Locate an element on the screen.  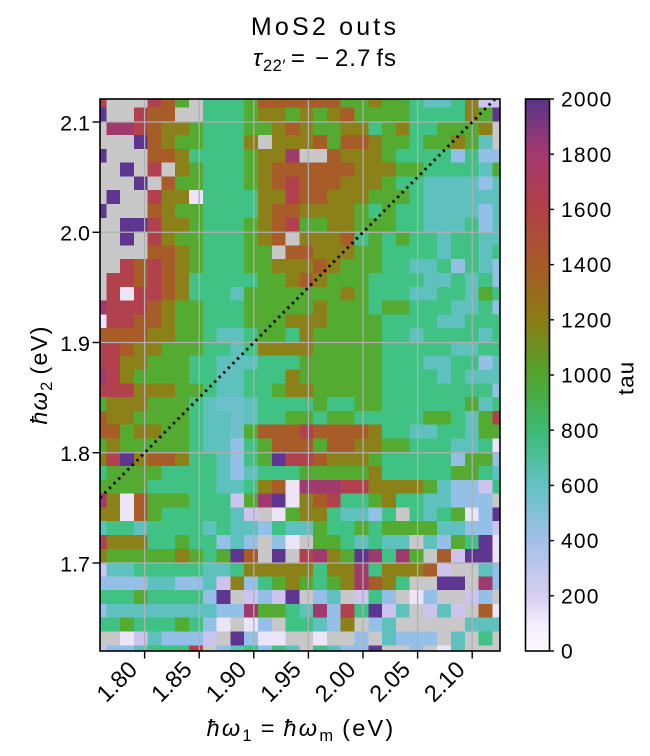
svg-text: 1400 is located at coordinates (587, 265).